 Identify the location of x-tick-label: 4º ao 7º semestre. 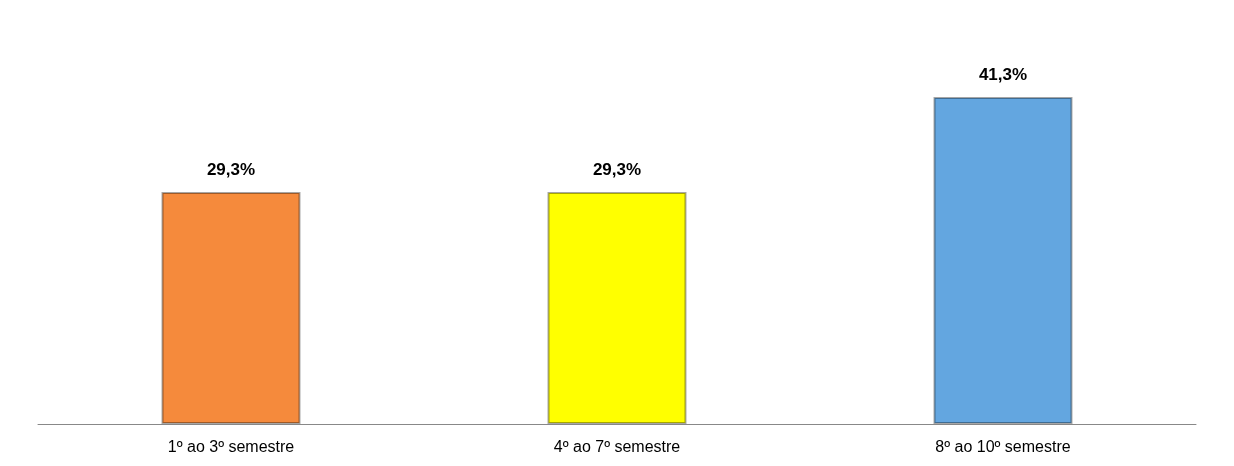
(617, 446).